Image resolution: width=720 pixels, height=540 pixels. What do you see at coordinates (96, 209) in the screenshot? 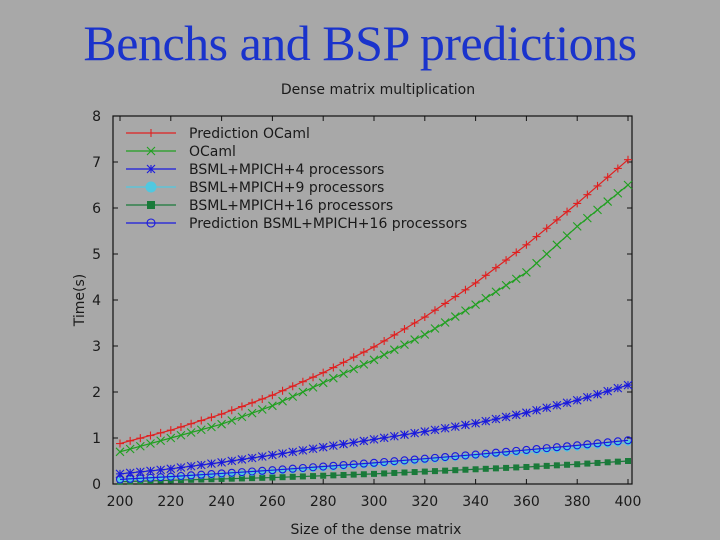
I see `y-tick-label: 6` at bounding box center [96, 209].